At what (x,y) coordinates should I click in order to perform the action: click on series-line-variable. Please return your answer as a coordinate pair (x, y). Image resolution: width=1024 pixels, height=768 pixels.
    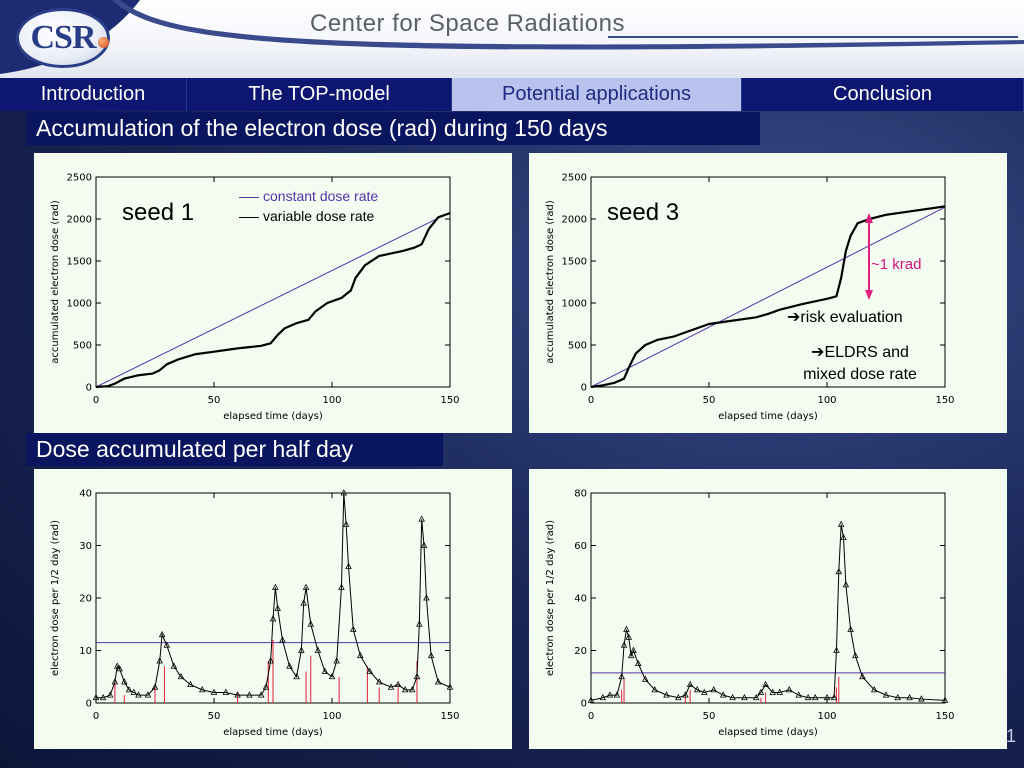
    Looking at the image, I should click on (273, 300).